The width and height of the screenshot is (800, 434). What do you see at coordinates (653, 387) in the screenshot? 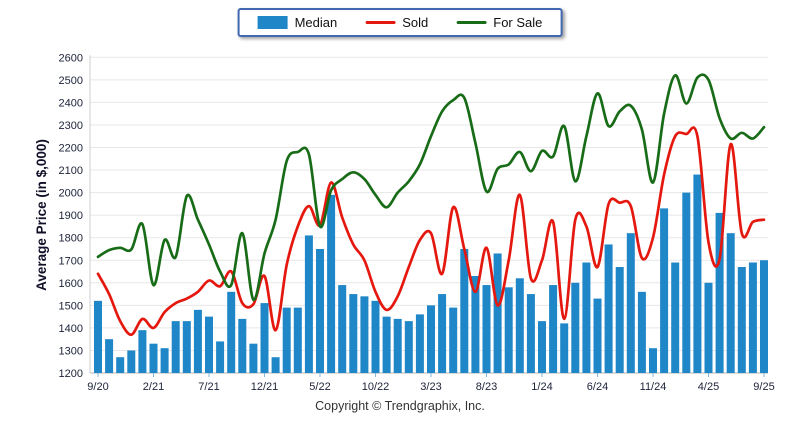
I see `svg-text: 11/24` at bounding box center [653, 387].